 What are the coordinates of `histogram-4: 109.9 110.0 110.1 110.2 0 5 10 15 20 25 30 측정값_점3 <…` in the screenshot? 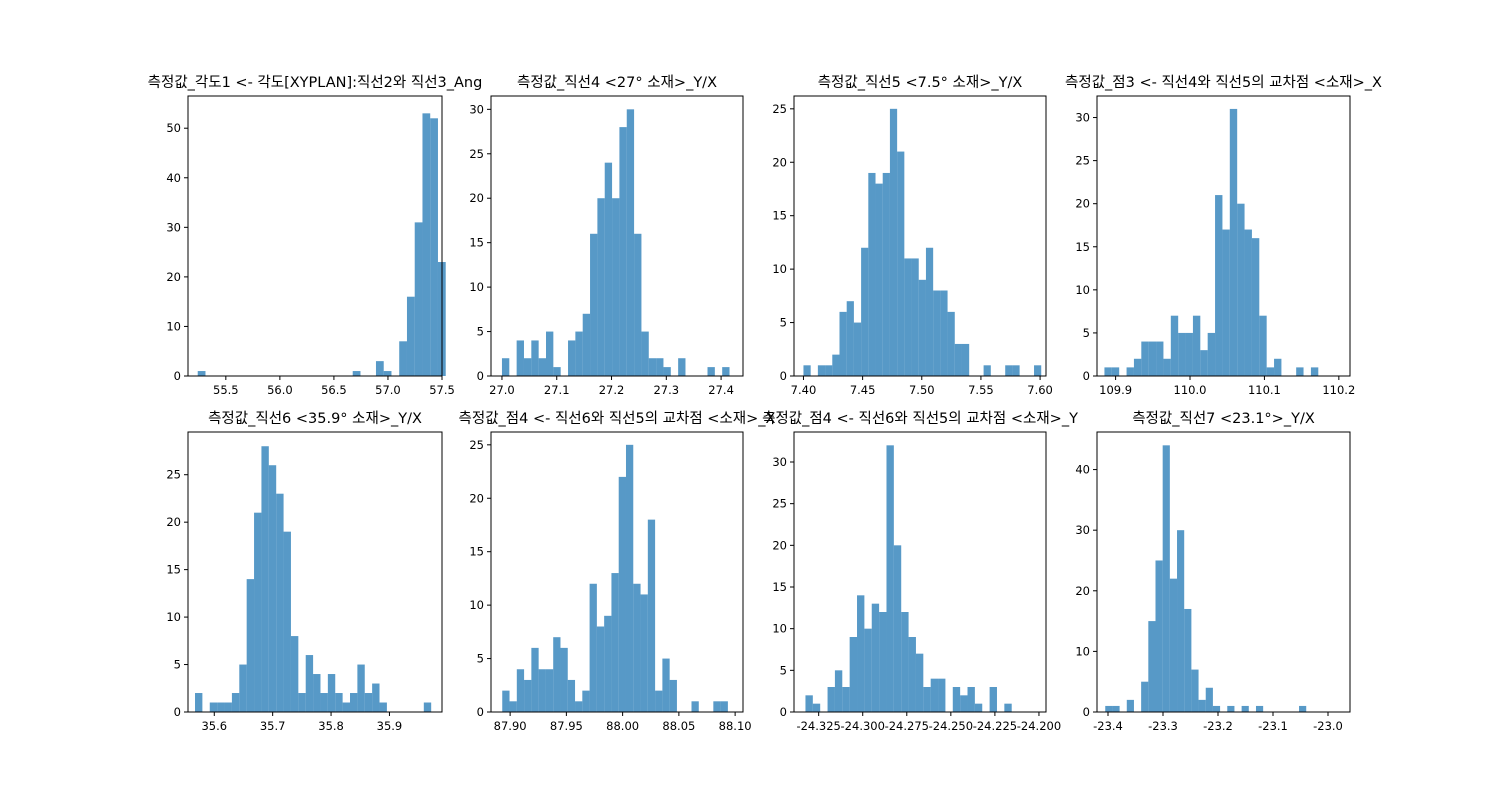 It's located at (1223, 235).